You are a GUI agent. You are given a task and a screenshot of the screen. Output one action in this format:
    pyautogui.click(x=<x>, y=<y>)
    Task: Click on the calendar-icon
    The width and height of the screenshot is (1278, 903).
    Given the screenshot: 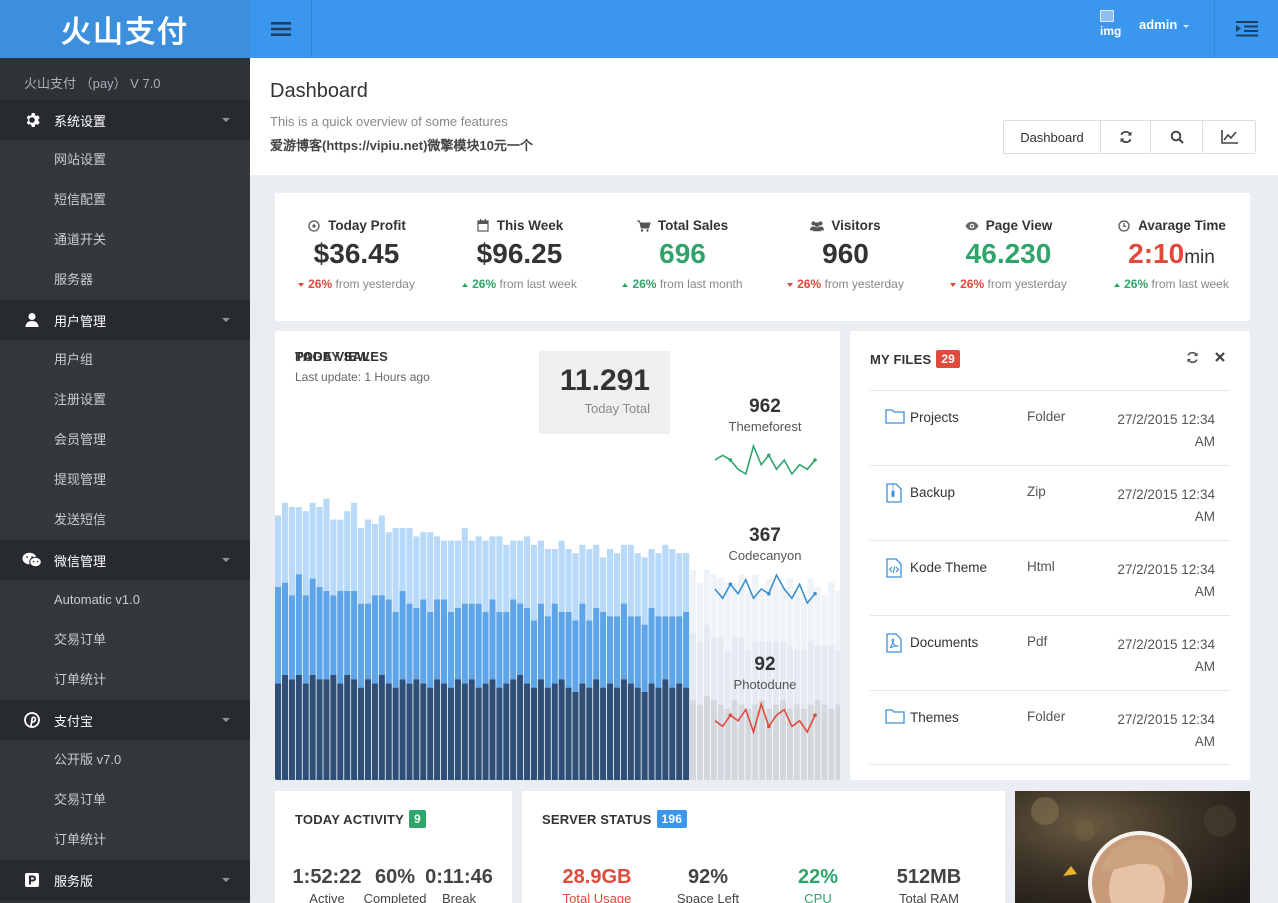 What is the action you would take?
    pyautogui.click(x=483, y=226)
    